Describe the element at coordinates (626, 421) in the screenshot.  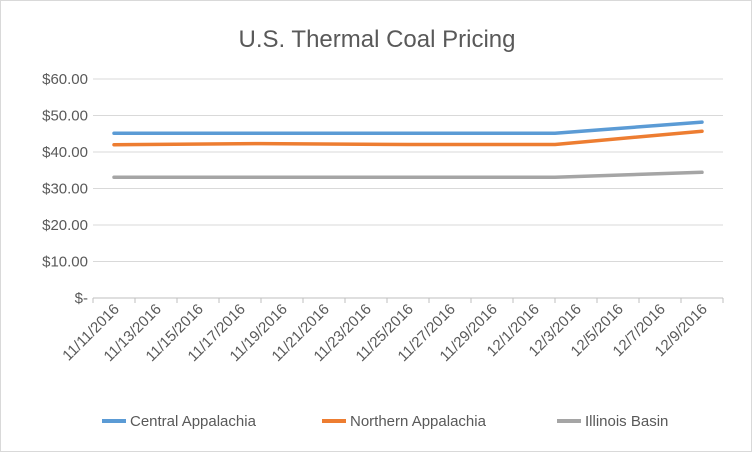
I see `legend-label: Illinois Basin` at that location.